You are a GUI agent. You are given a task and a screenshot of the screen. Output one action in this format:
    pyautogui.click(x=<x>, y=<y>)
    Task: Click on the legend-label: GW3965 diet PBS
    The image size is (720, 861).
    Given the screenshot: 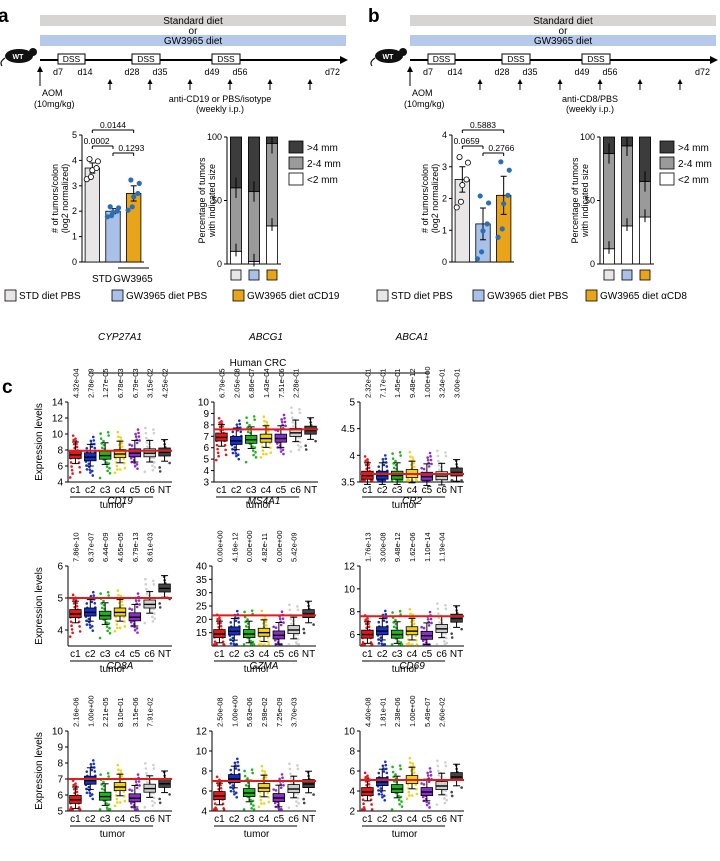 What is the action you would take?
    pyautogui.click(x=166, y=296)
    